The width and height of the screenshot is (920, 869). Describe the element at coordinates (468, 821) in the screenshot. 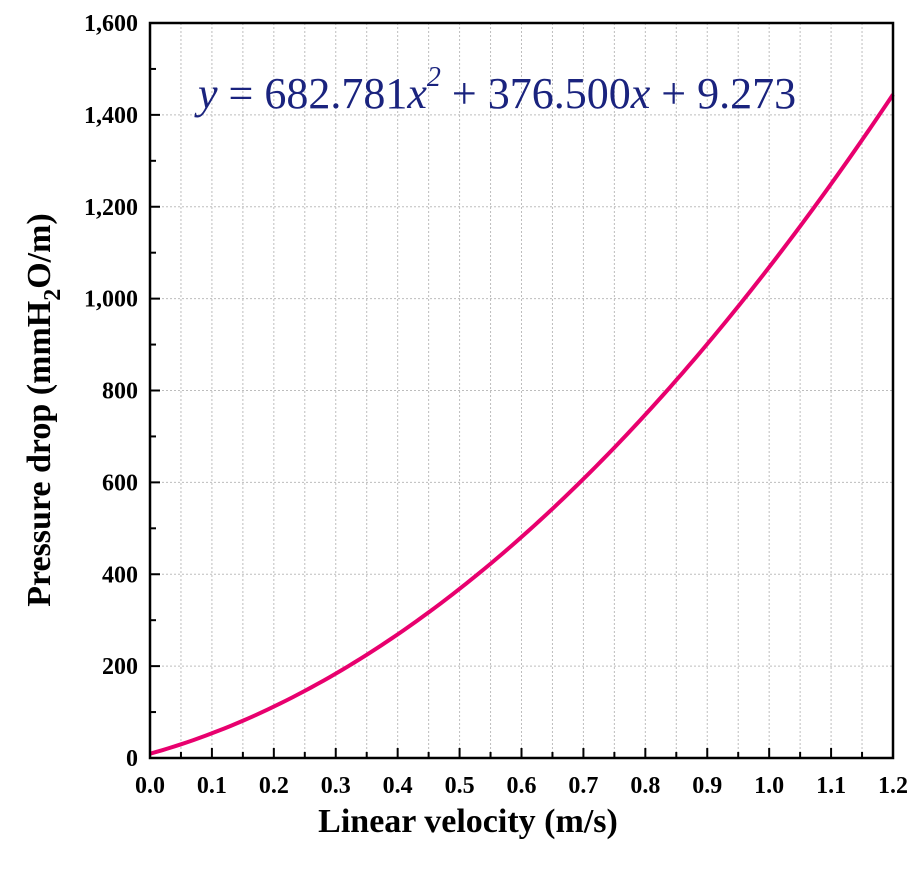

I see `x-axis-title: Linear velocity (m/s)` at that location.